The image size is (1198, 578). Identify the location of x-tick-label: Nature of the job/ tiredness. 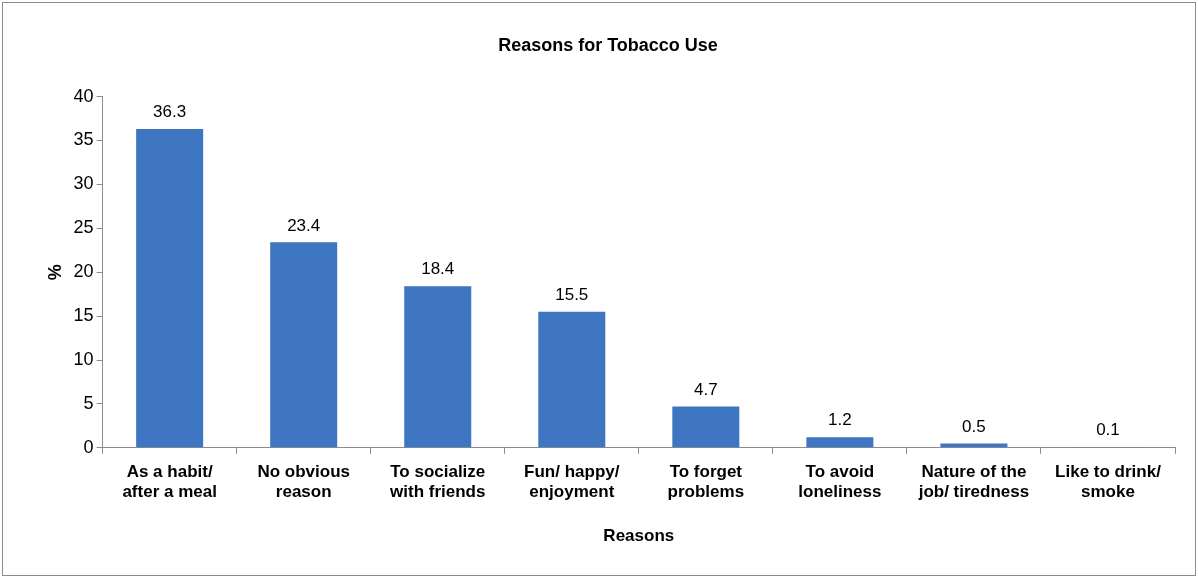
(973, 481).